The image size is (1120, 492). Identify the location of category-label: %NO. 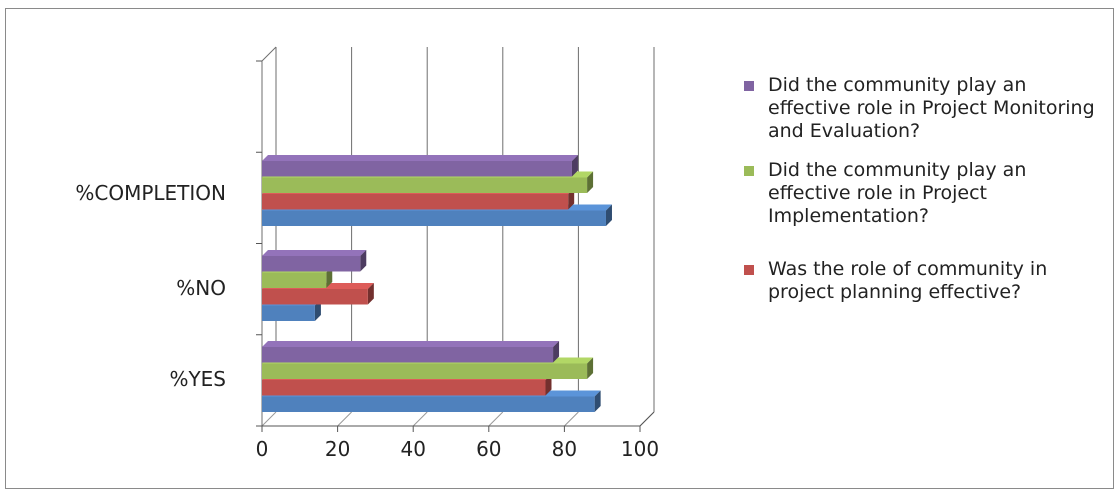
(201, 288).